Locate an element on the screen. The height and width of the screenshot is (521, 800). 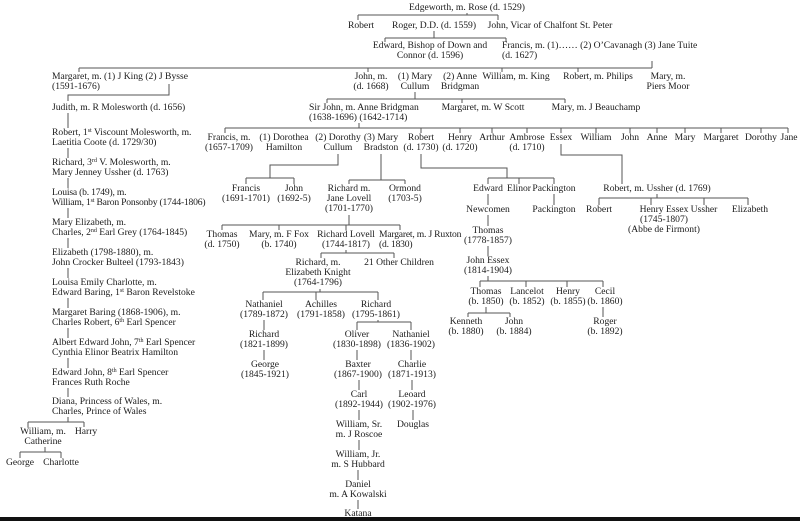
person-elinor: Elinor is located at coordinates (519, 188).